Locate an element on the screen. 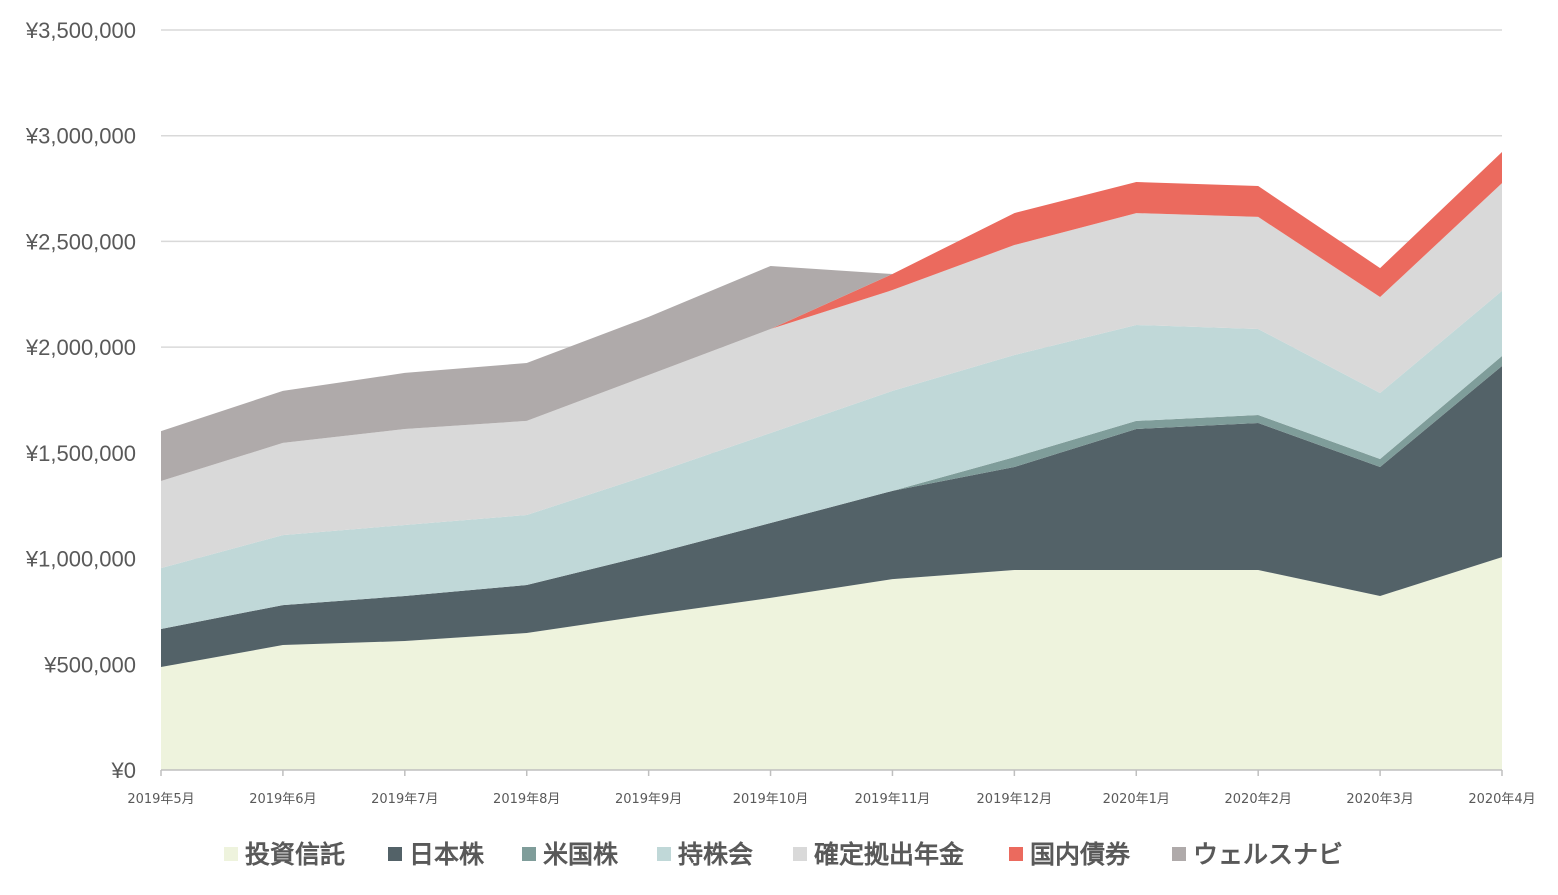 The image size is (1558, 895). y-tick-label: ¥2,000,000 is located at coordinates (80, 347).